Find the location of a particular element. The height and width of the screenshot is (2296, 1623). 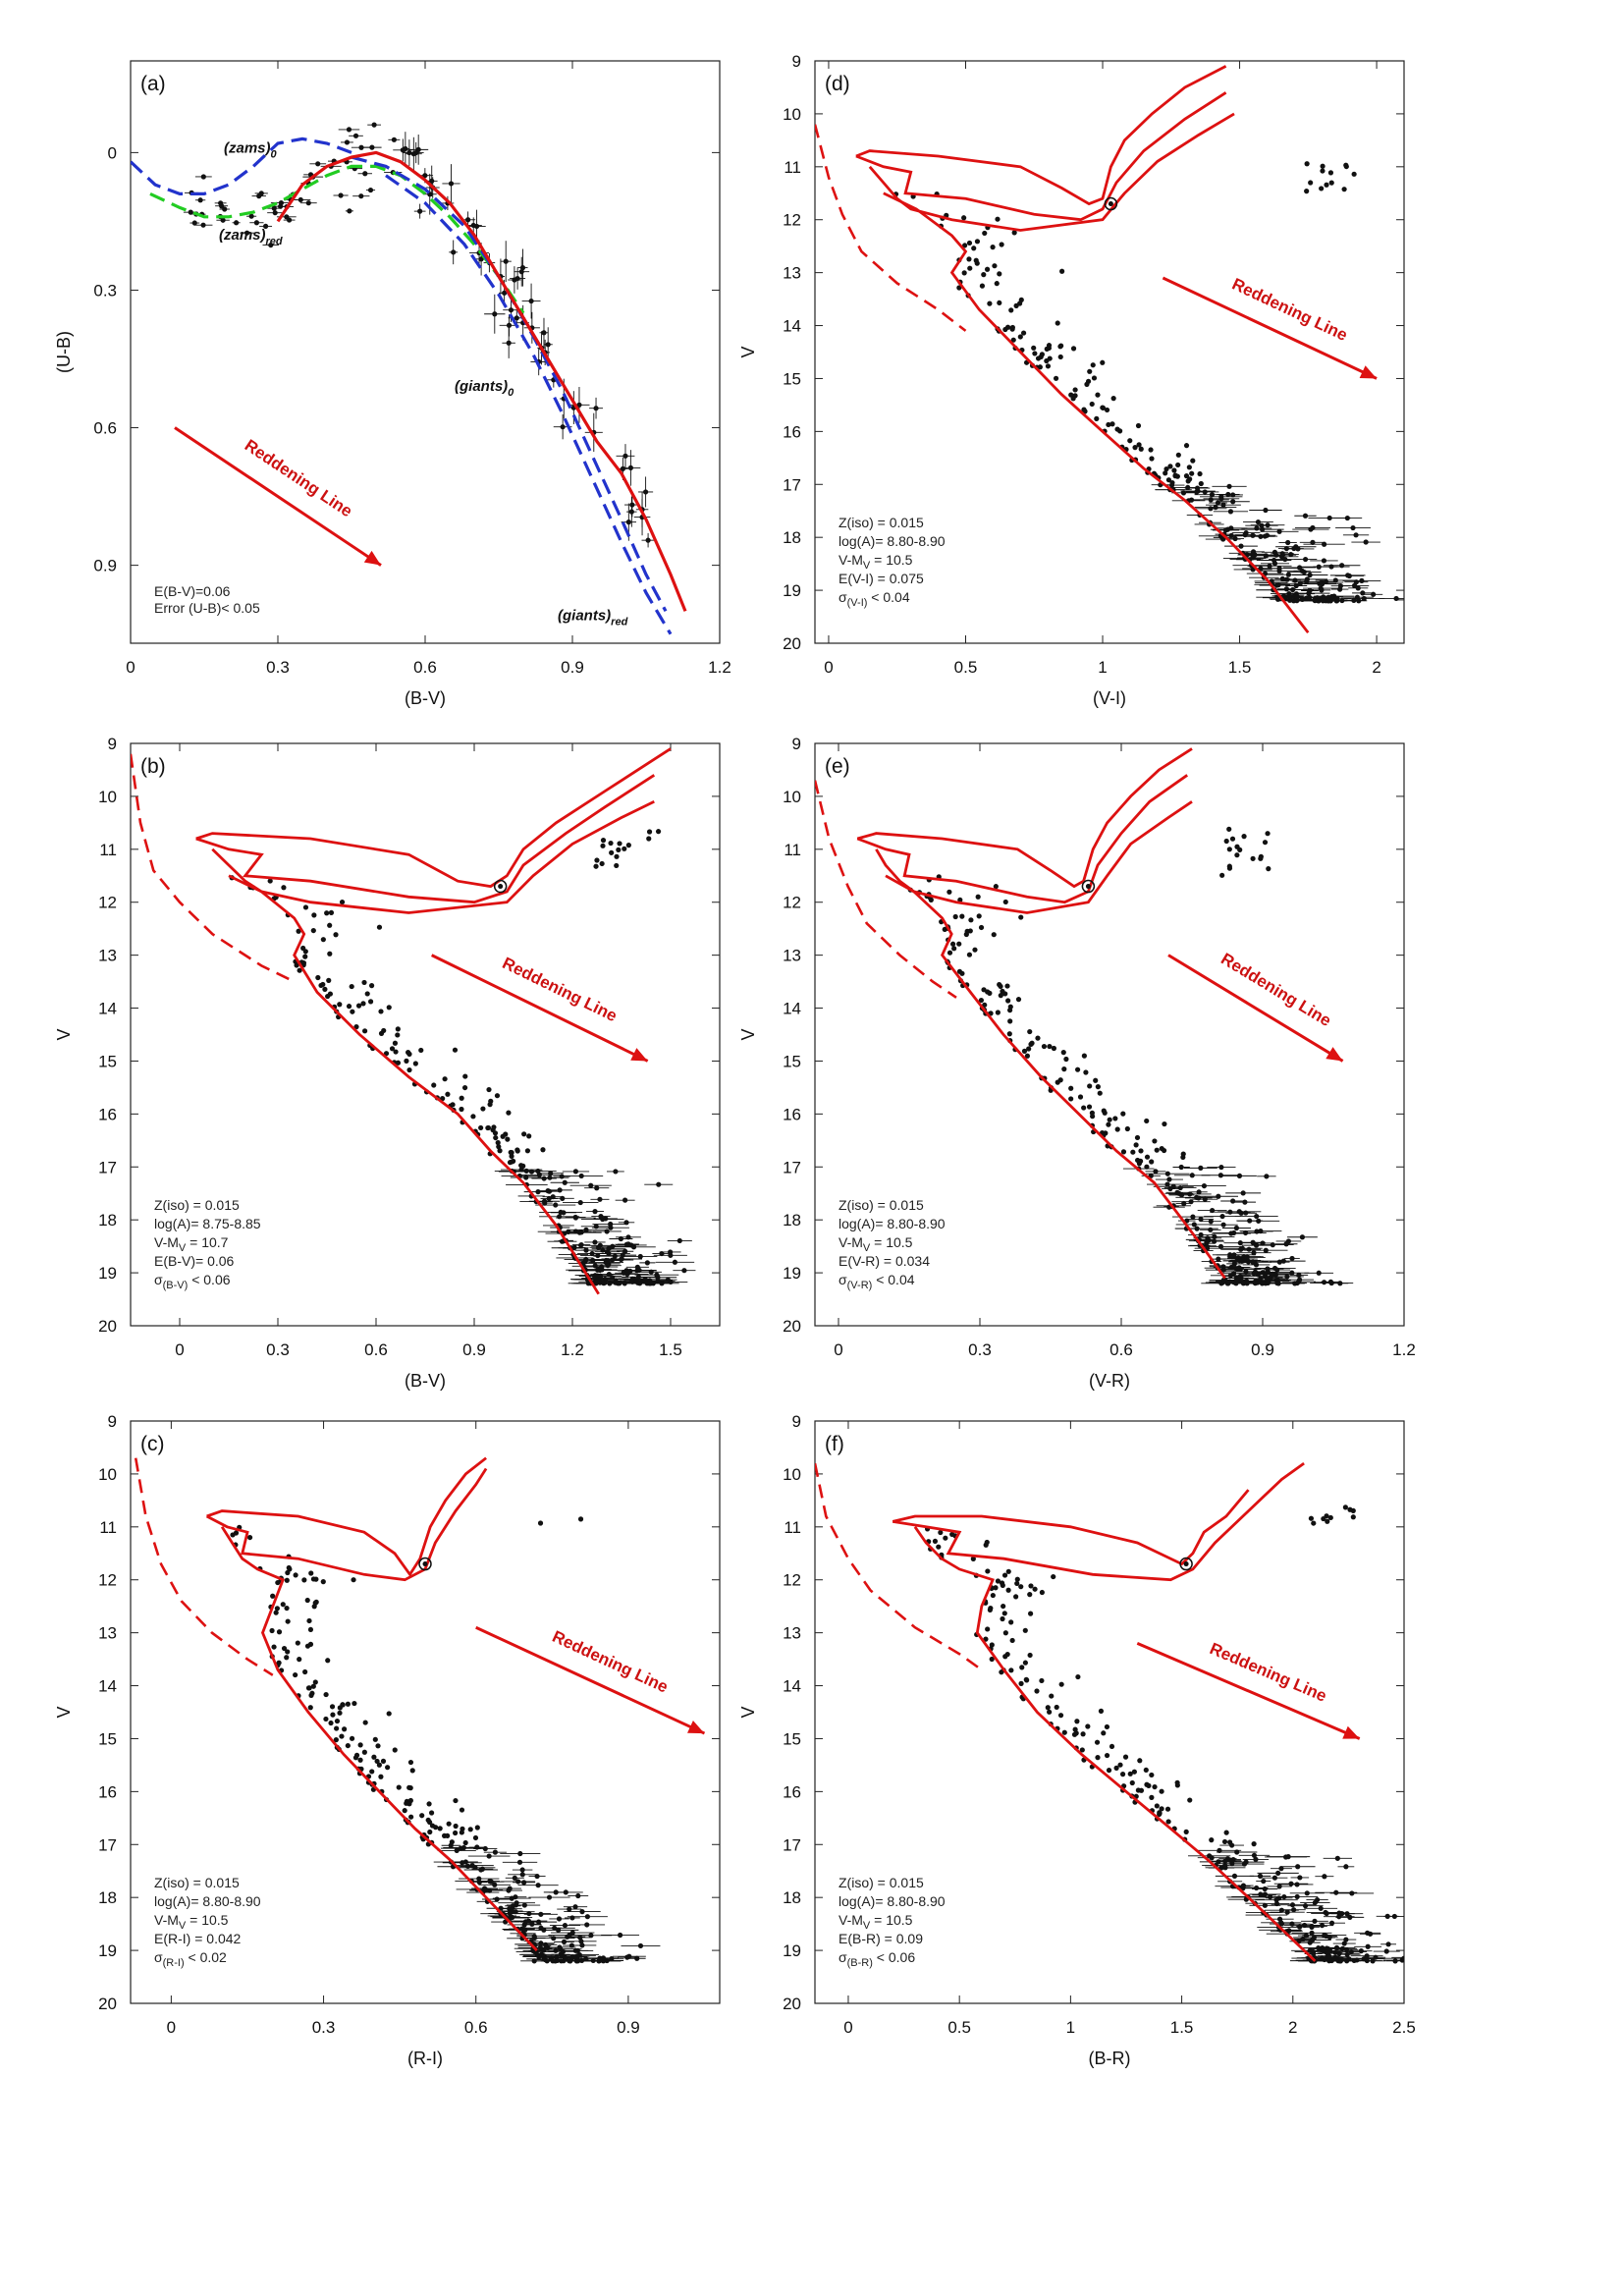

y-tick-label: 15 is located at coordinates (108, 1061).